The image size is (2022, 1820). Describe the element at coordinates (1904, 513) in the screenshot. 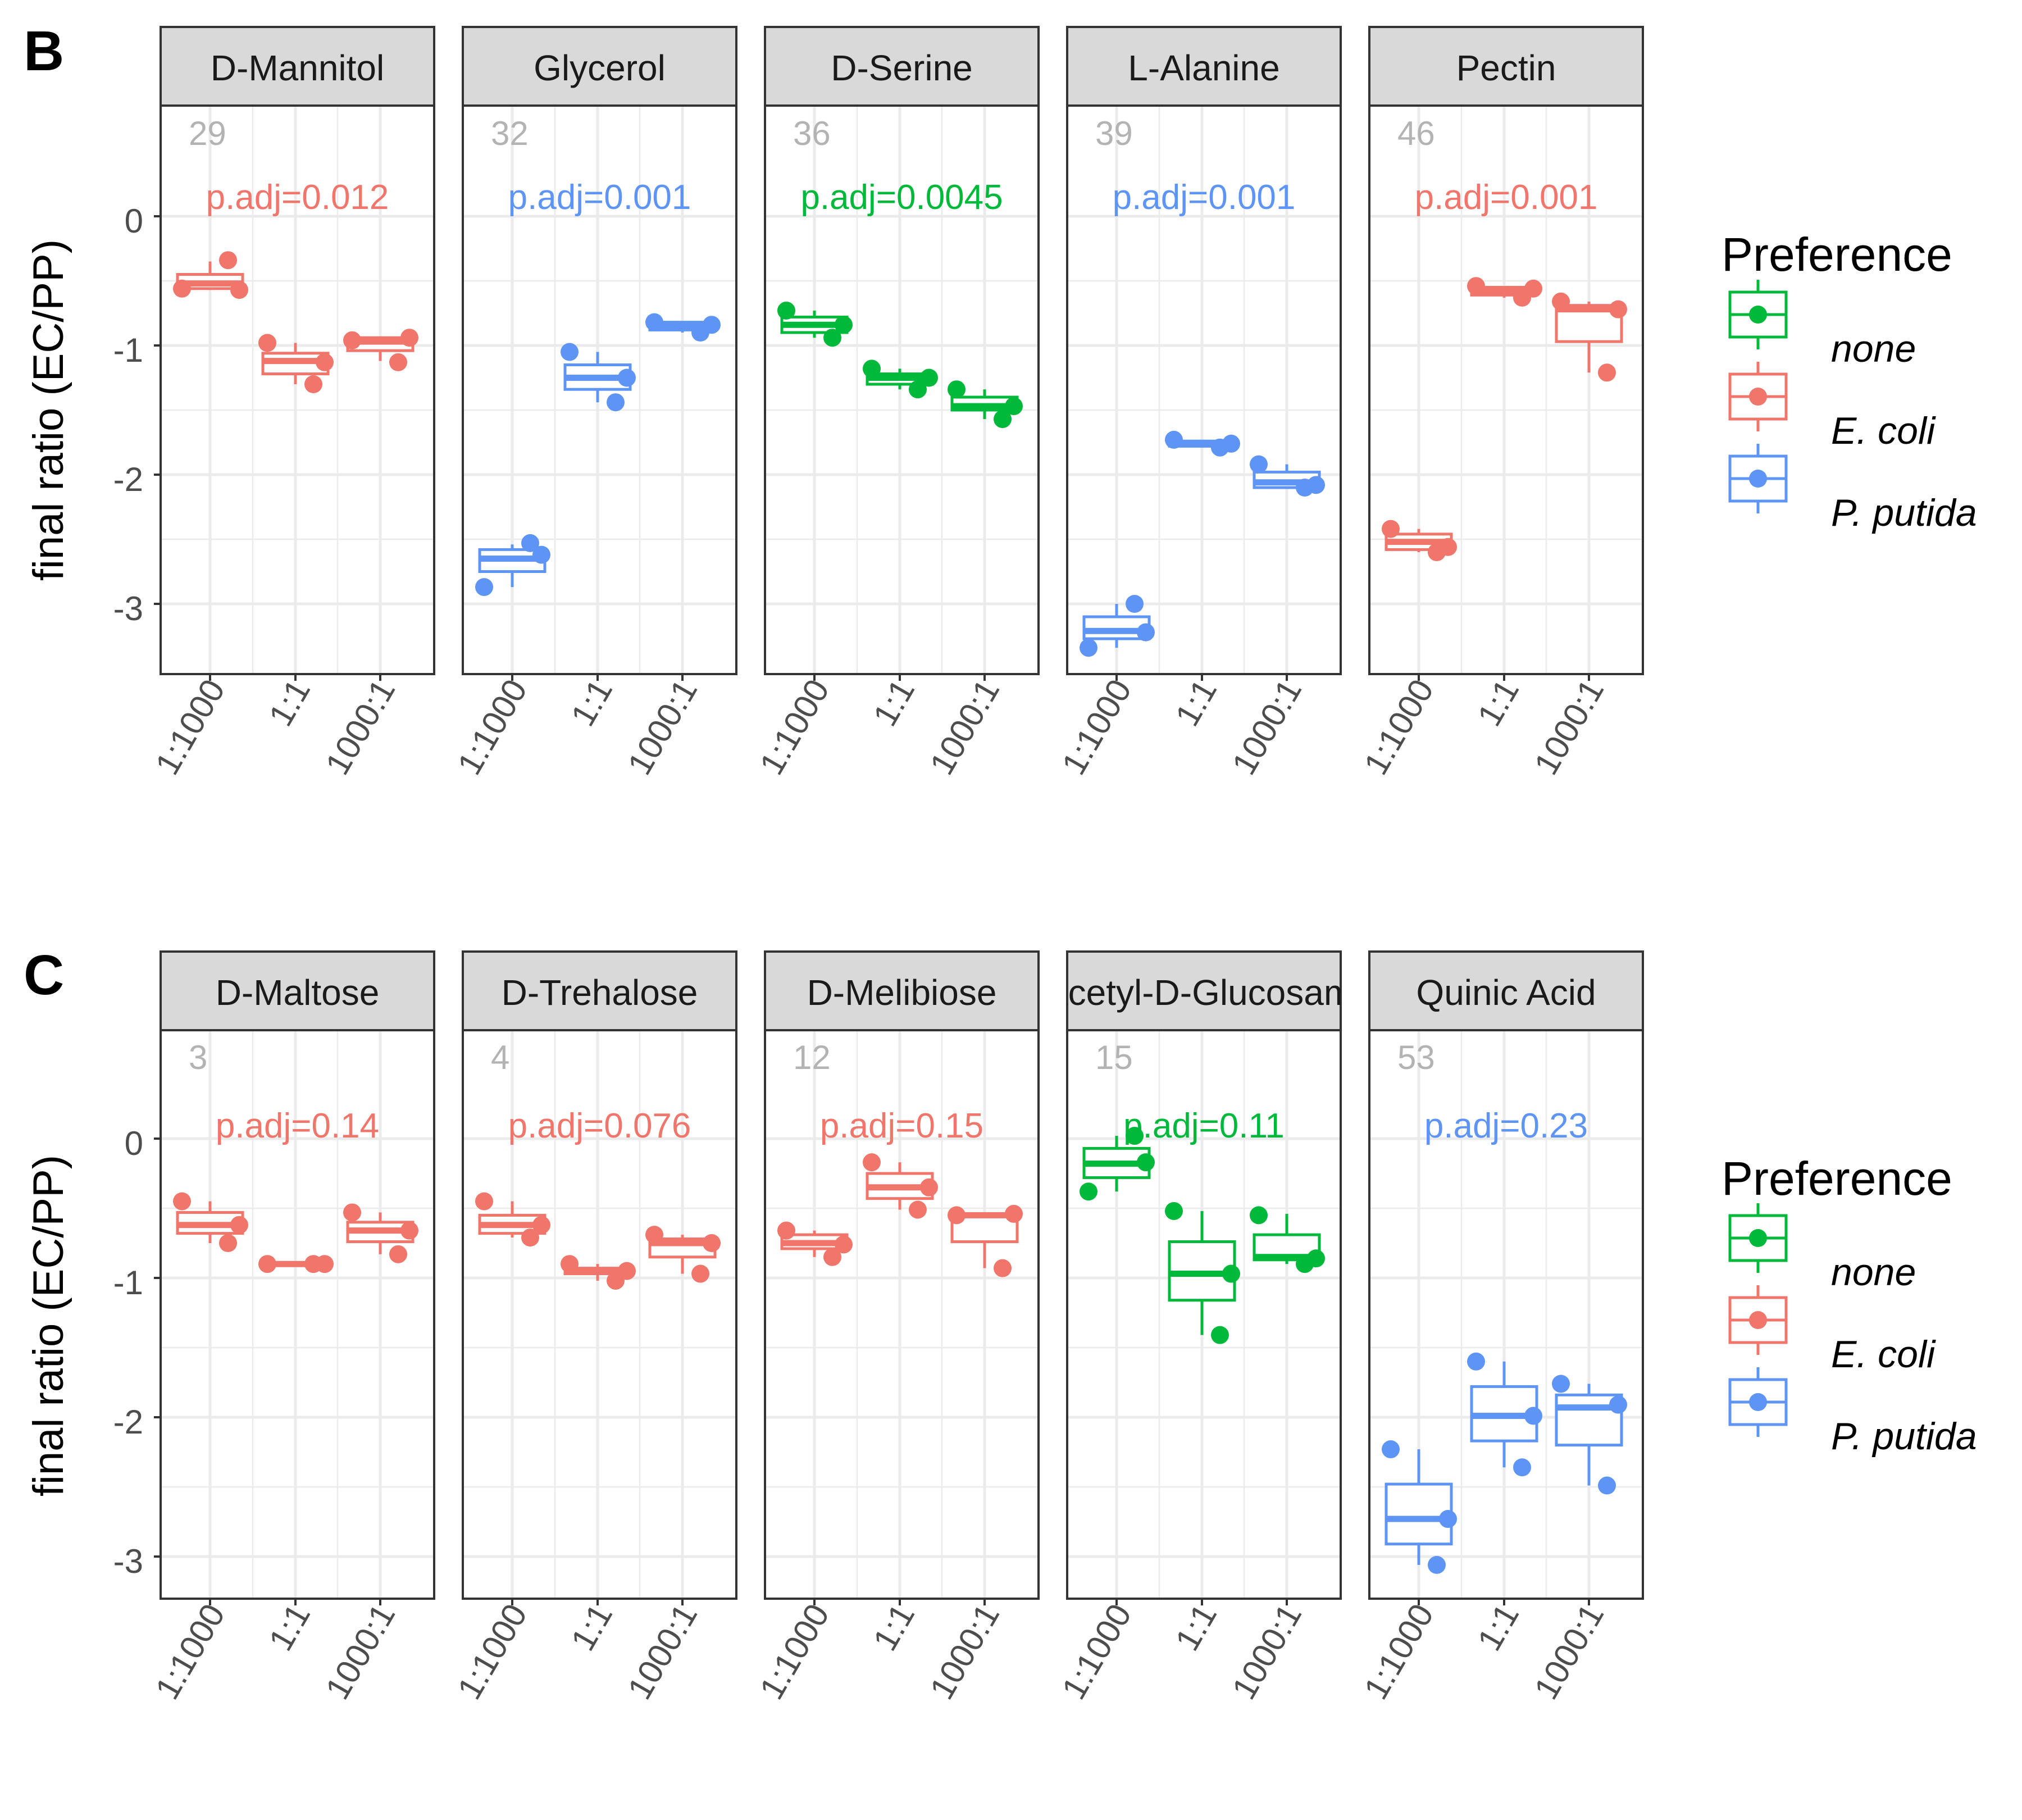

I see `legend-label-pputida: P. putida` at that location.